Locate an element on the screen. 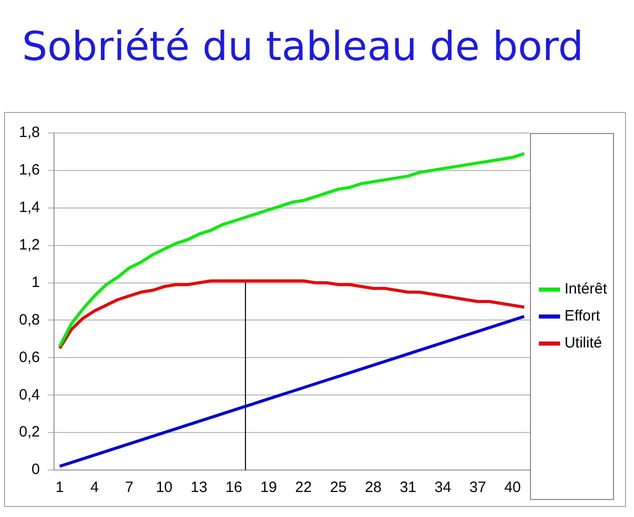 The width and height of the screenshot is (634, 517). x-tick-label: 1 is located at coordinates (59, 487).